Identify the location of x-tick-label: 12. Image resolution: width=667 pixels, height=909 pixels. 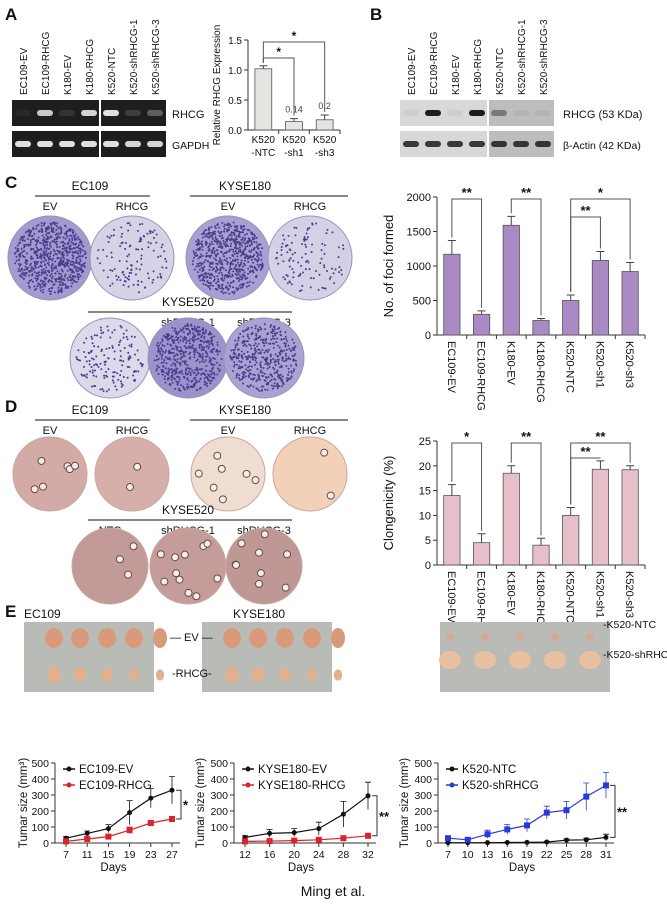
(245, 855).